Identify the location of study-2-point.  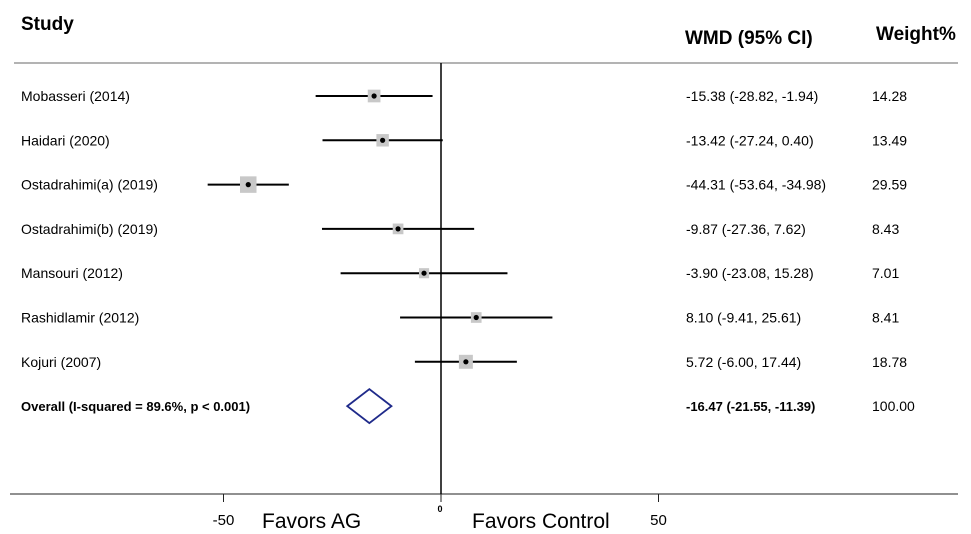
(383, 140).